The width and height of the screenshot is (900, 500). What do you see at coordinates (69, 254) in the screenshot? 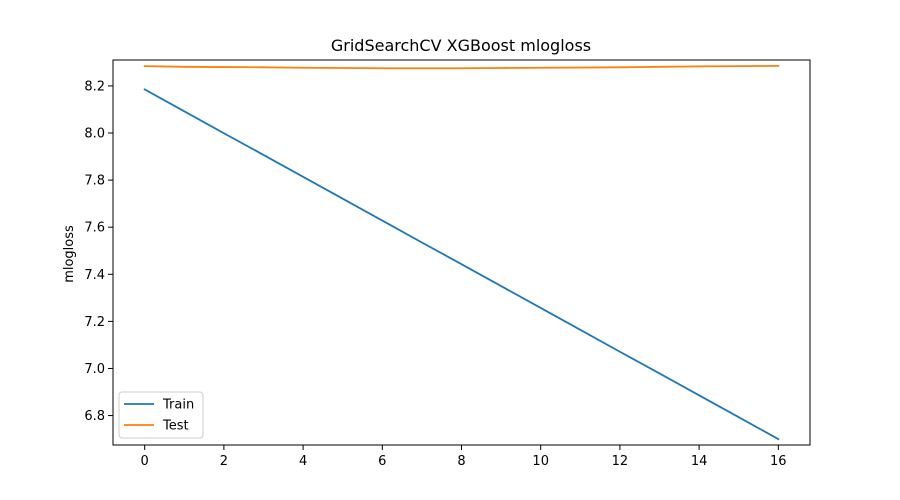
I see `y-axis-label: mlogloss` at bounding box center [69, 254].